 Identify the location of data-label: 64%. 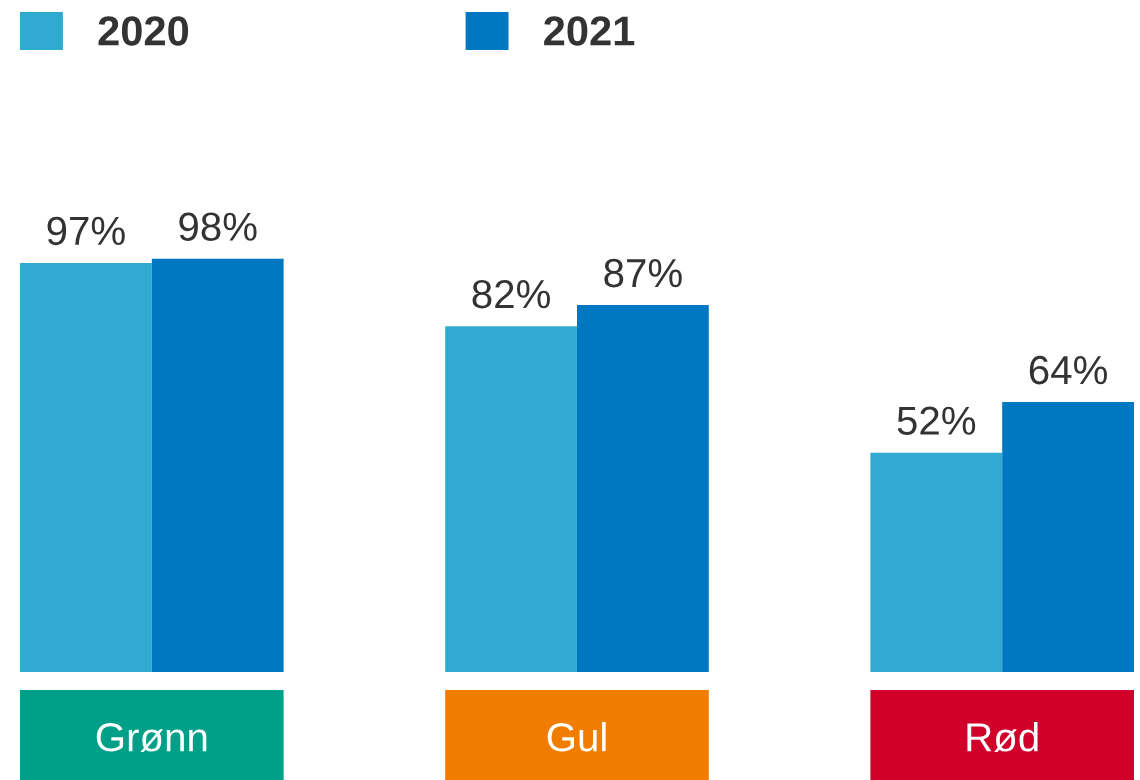
(1068, 370).